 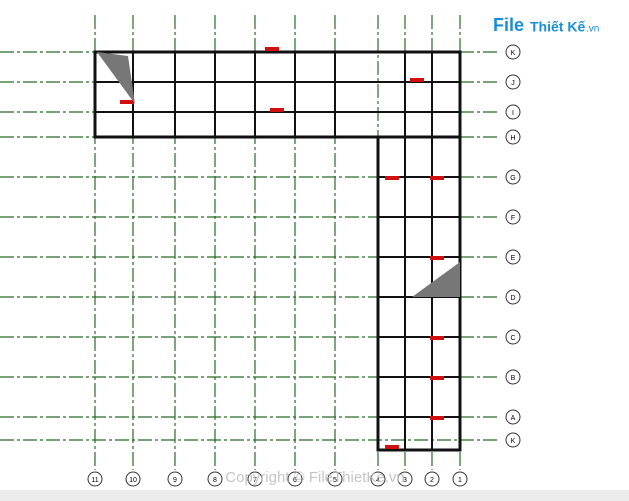 I want to click on column-label: 6, so click(x=295, y=480).